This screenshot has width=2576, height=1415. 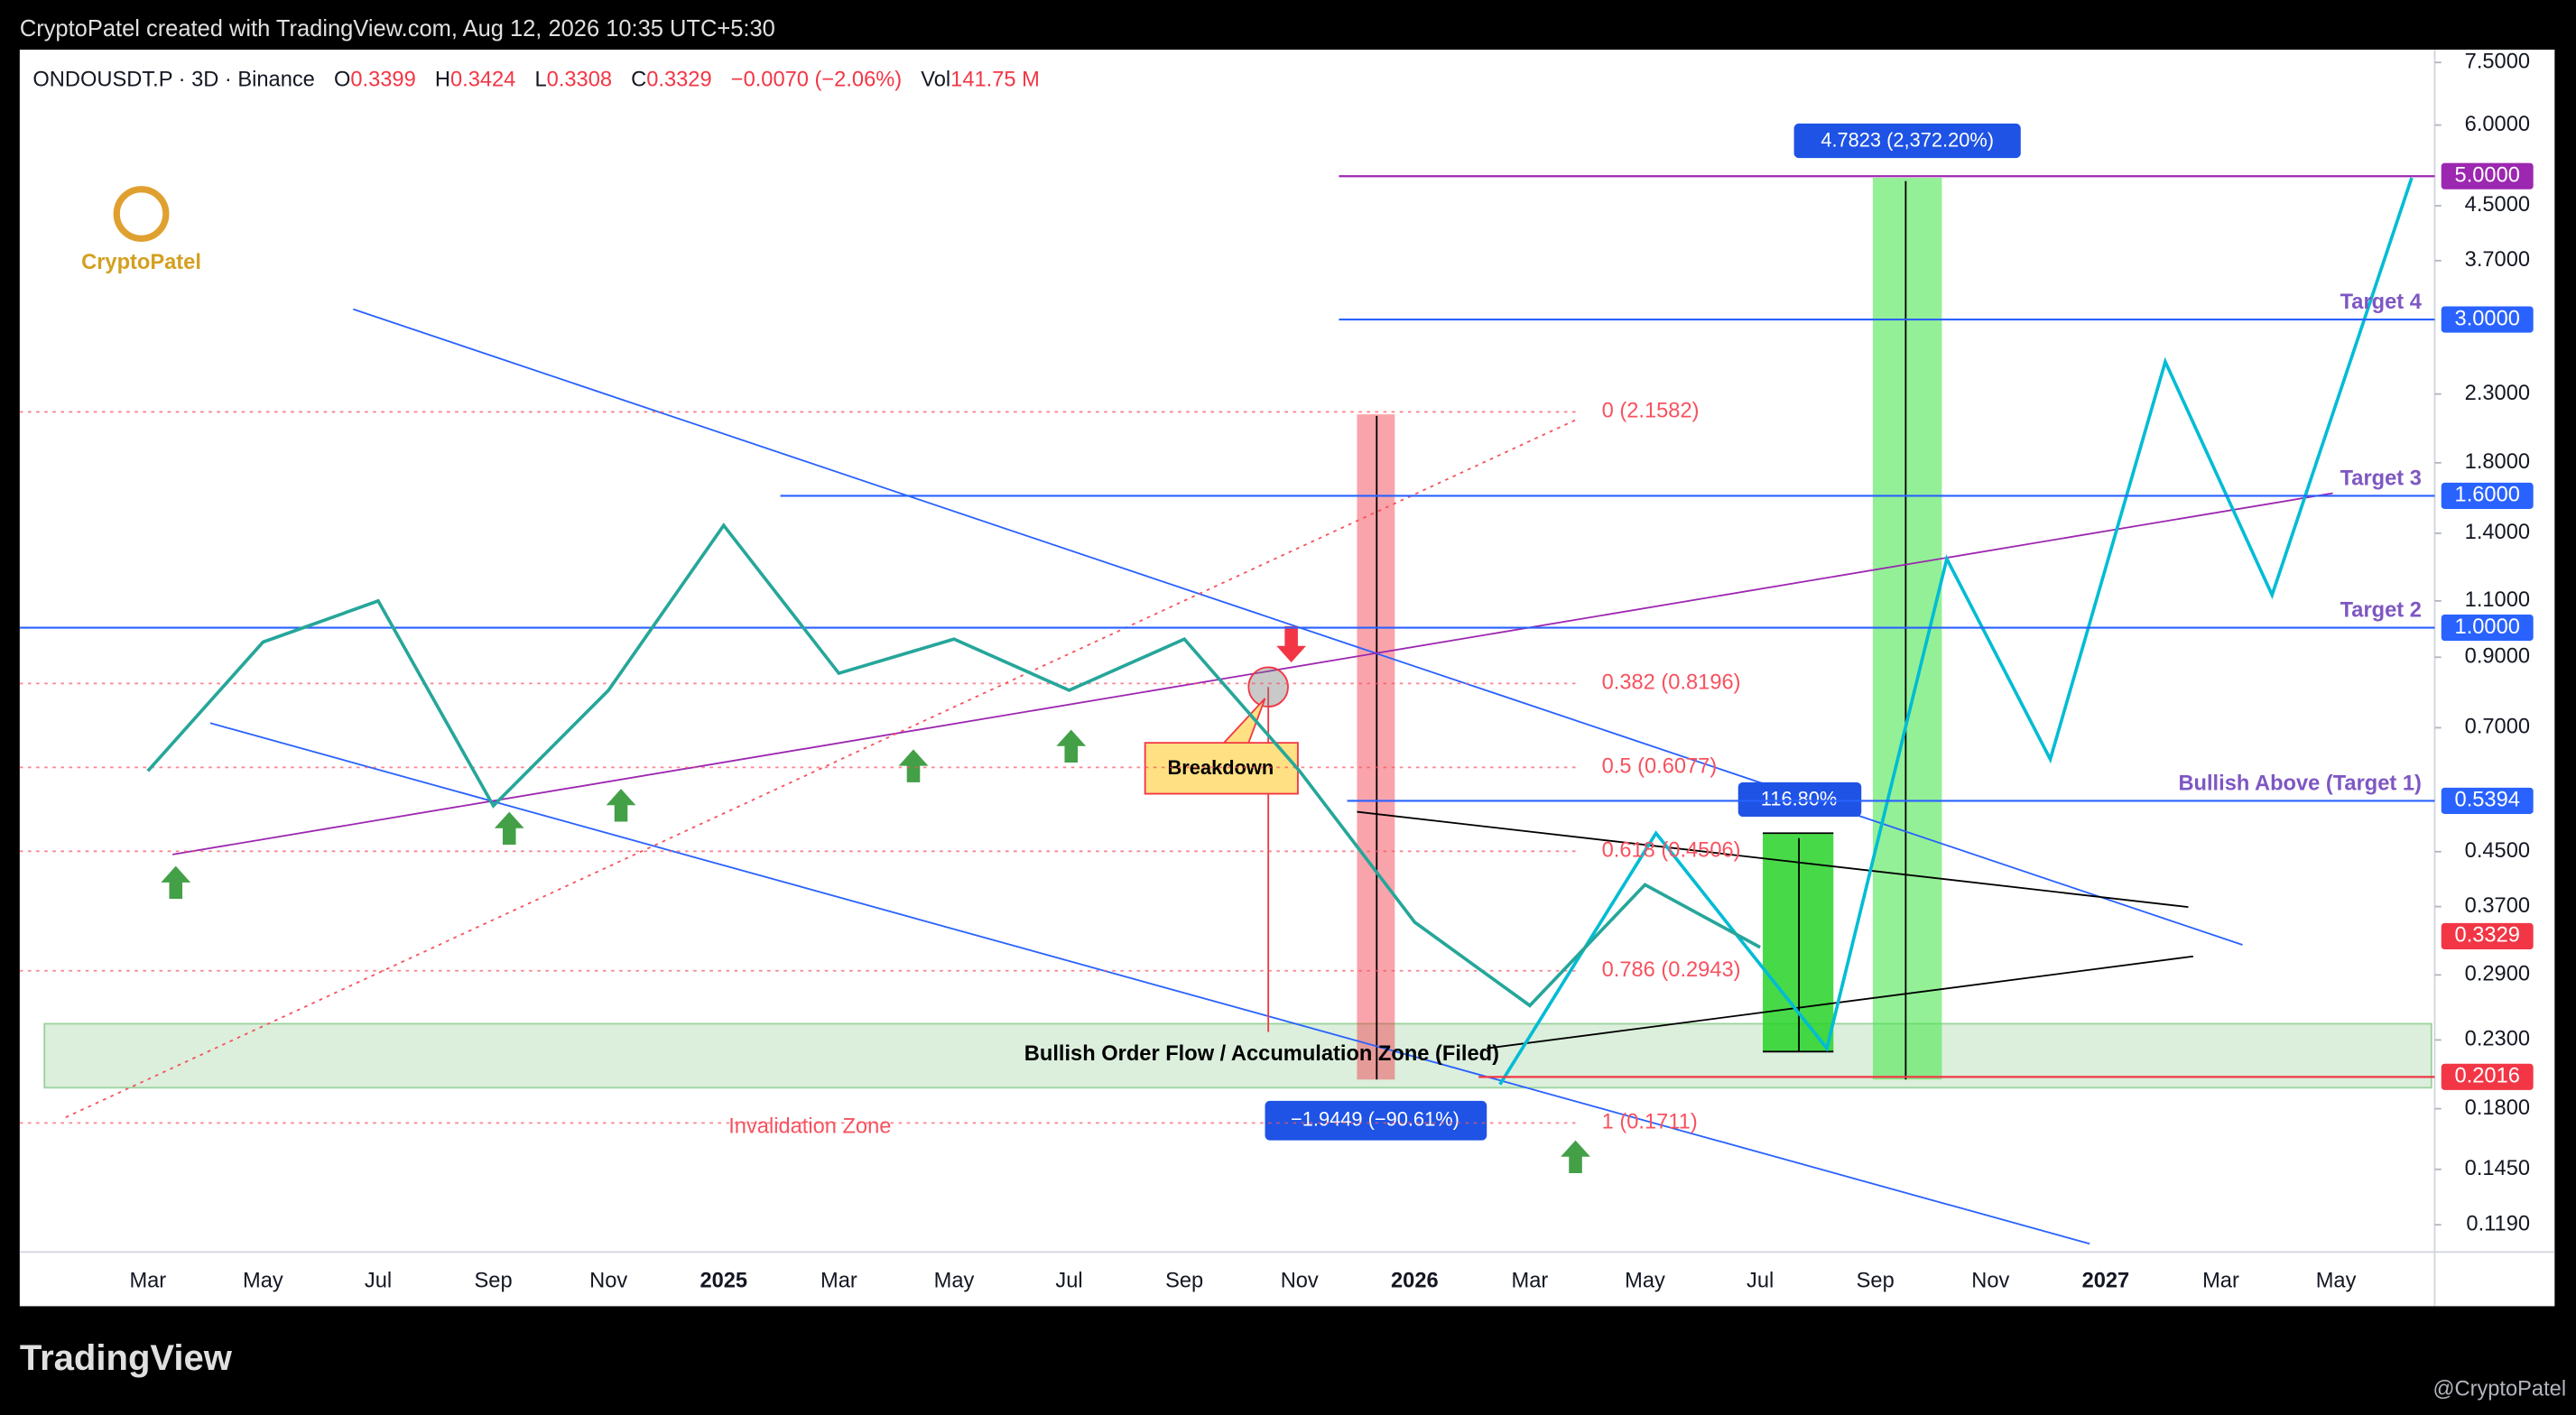 I want to click on label: H, so click(x=442, y=80).